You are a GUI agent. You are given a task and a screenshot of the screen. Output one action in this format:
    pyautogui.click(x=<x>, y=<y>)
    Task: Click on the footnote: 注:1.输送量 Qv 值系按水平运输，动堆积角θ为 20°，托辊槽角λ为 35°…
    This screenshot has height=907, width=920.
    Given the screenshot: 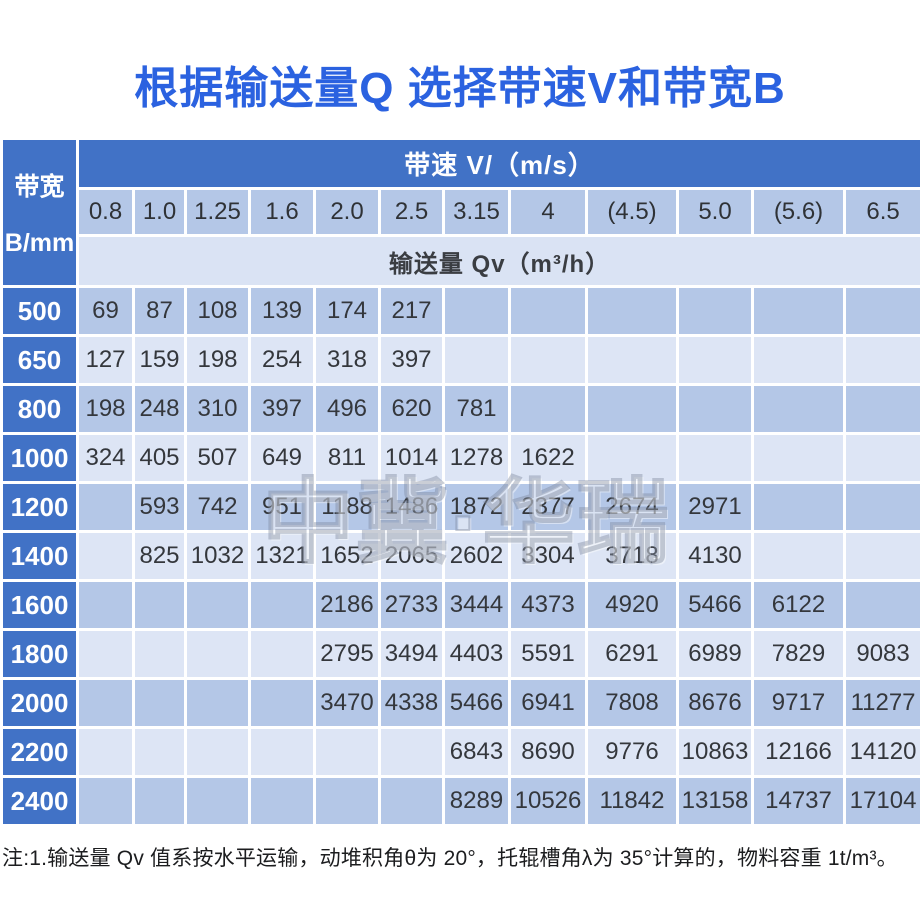 What is the action you would take?
    pyautogui.click(x=450, y=858)
    